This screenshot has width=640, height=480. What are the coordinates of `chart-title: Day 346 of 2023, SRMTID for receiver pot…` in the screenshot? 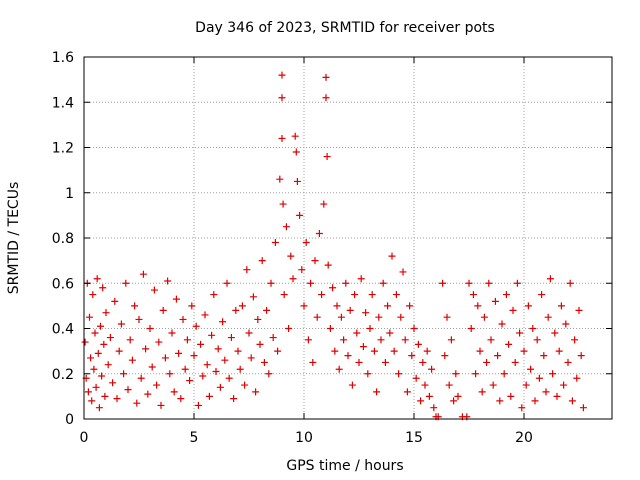 It's located at (345, 28).